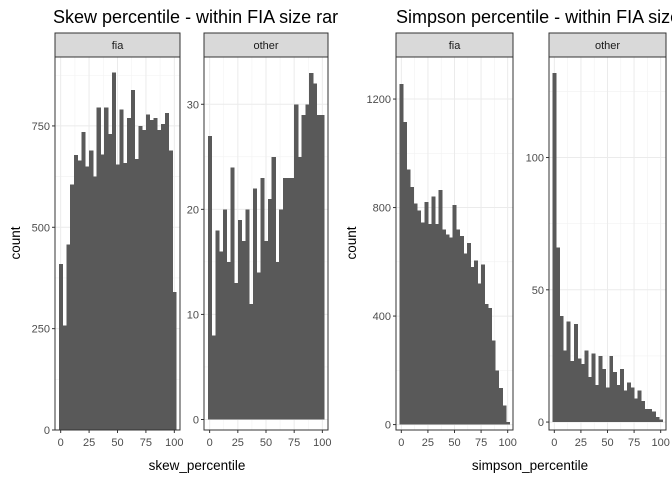 This screenshot has width=672, height=480. What do you see at coordinates (538, 291) in the screenshot?
I see `y-tick-label: 50` at bounding box center [538, 291].